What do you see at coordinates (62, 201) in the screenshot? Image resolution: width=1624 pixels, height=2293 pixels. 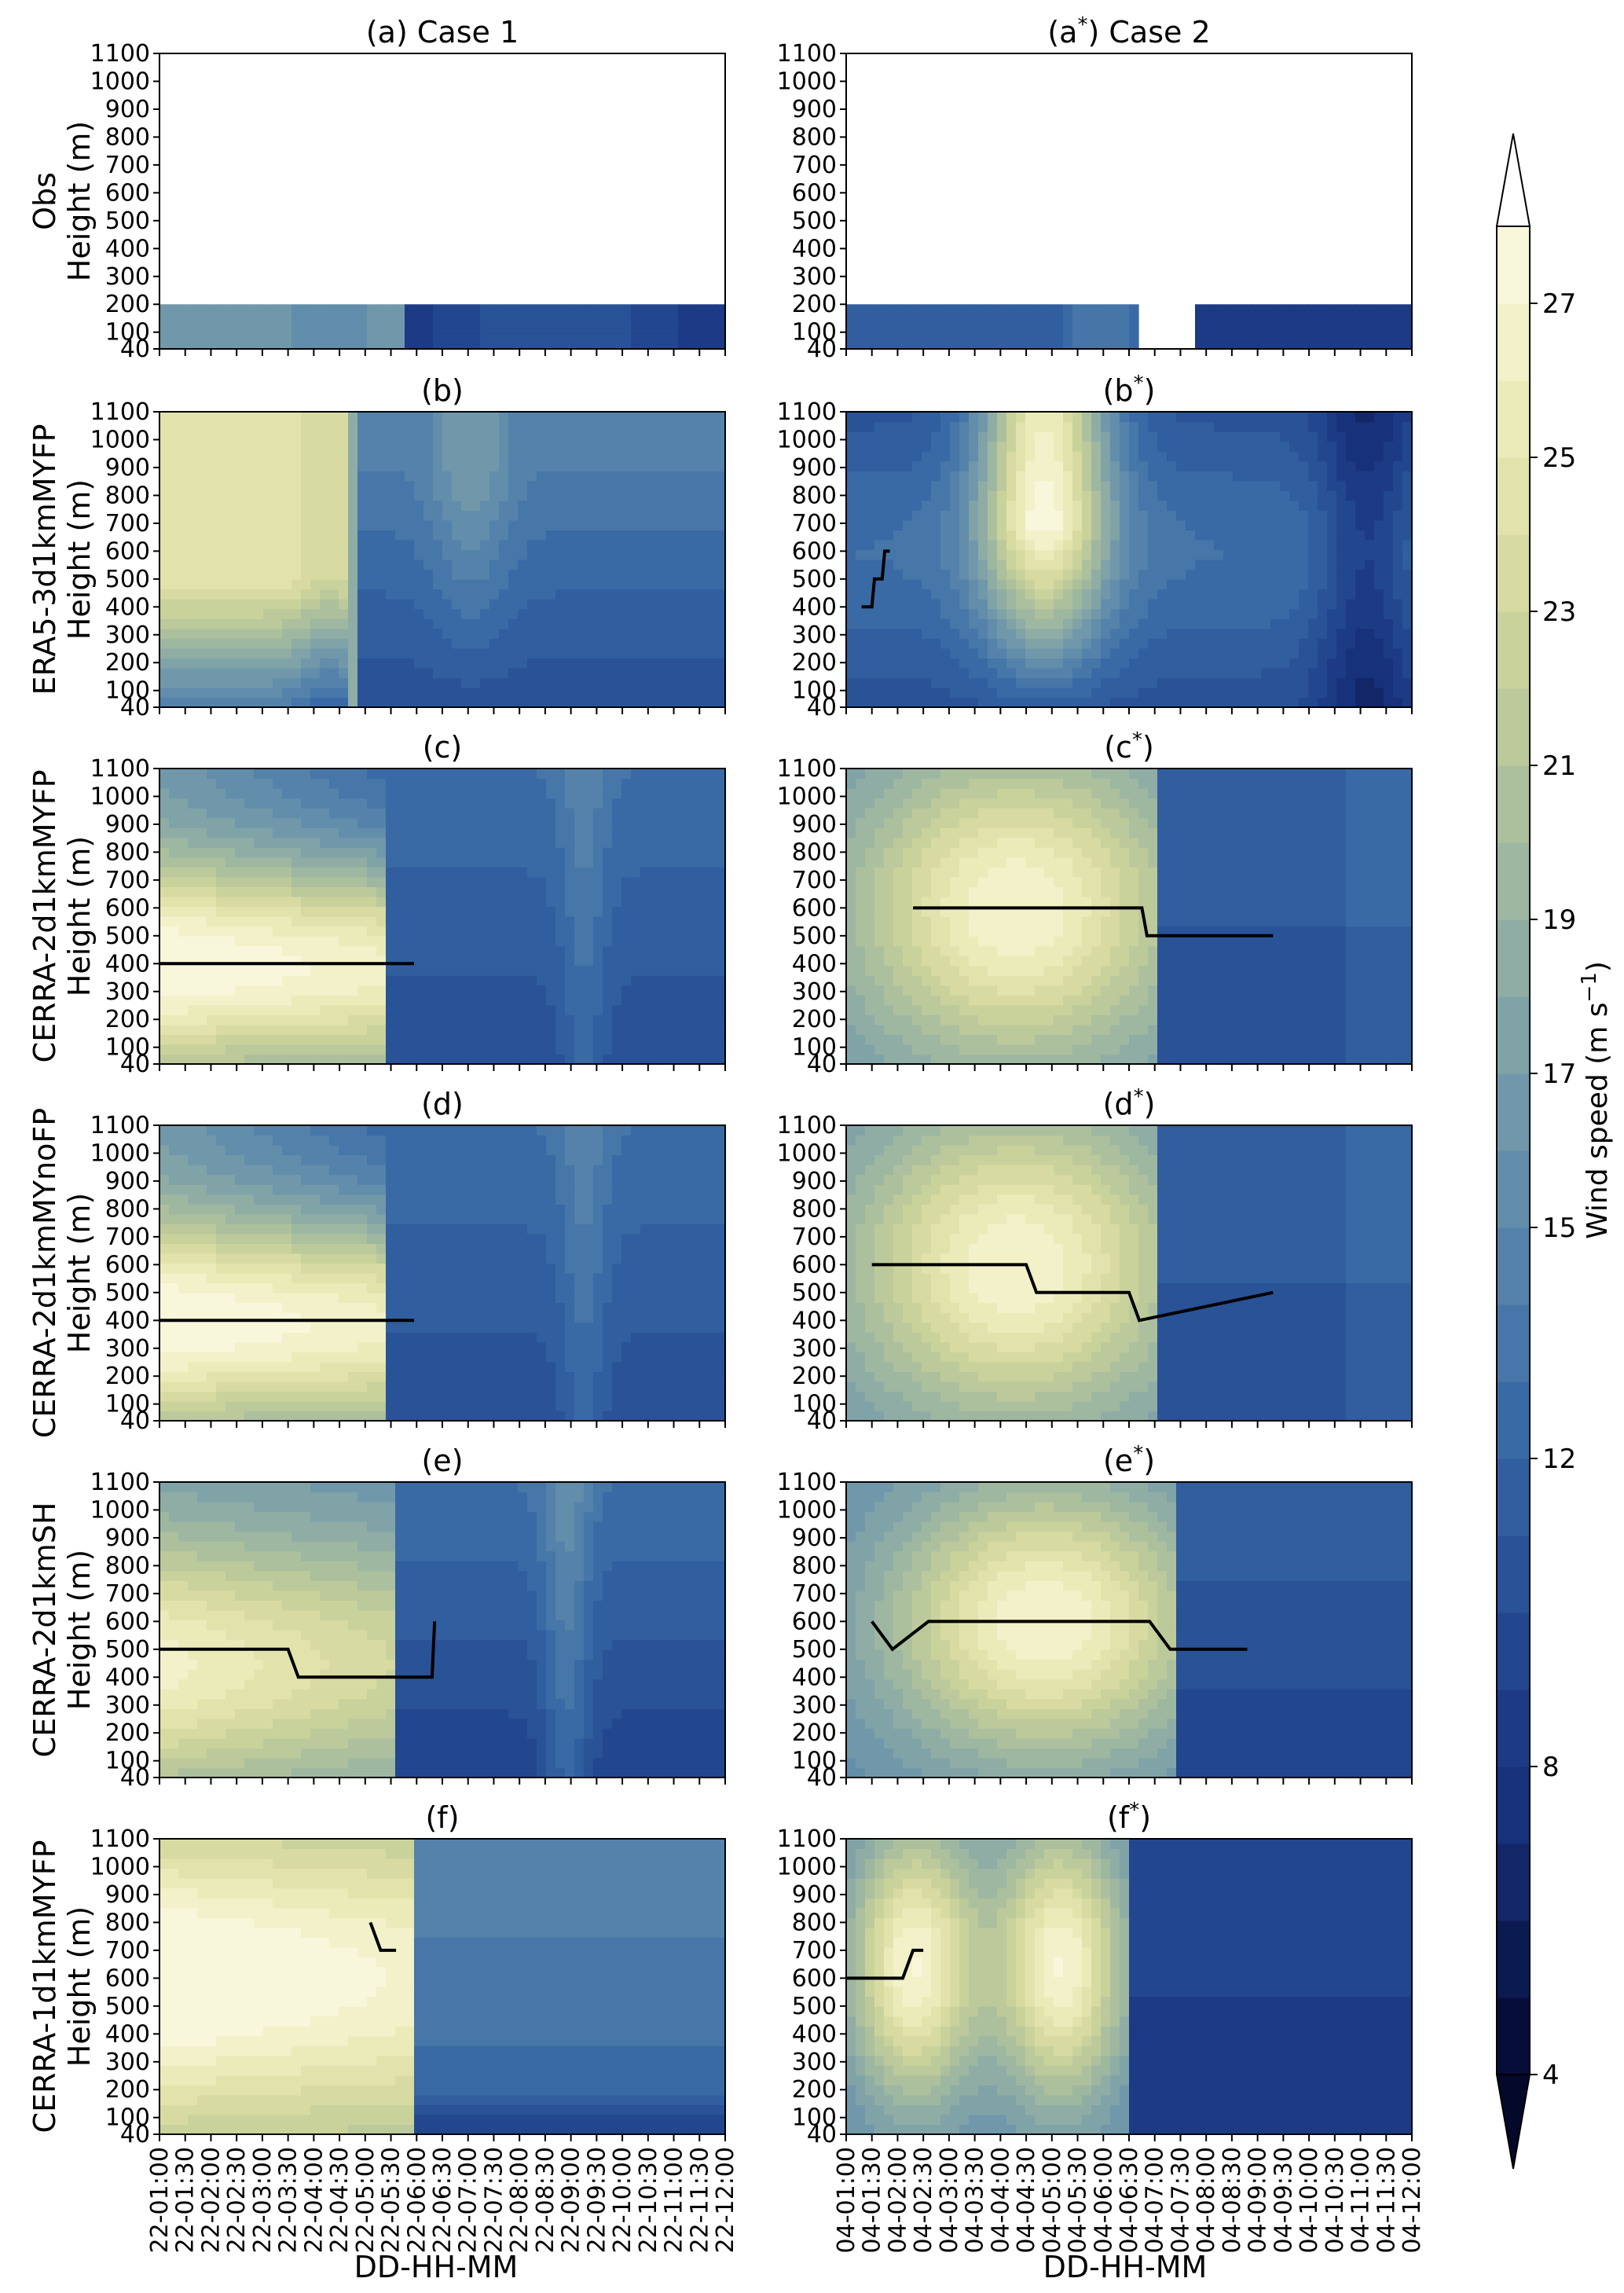 I see `y-axis-label: ObsHeight (m)` at bounding box center [62, 201].